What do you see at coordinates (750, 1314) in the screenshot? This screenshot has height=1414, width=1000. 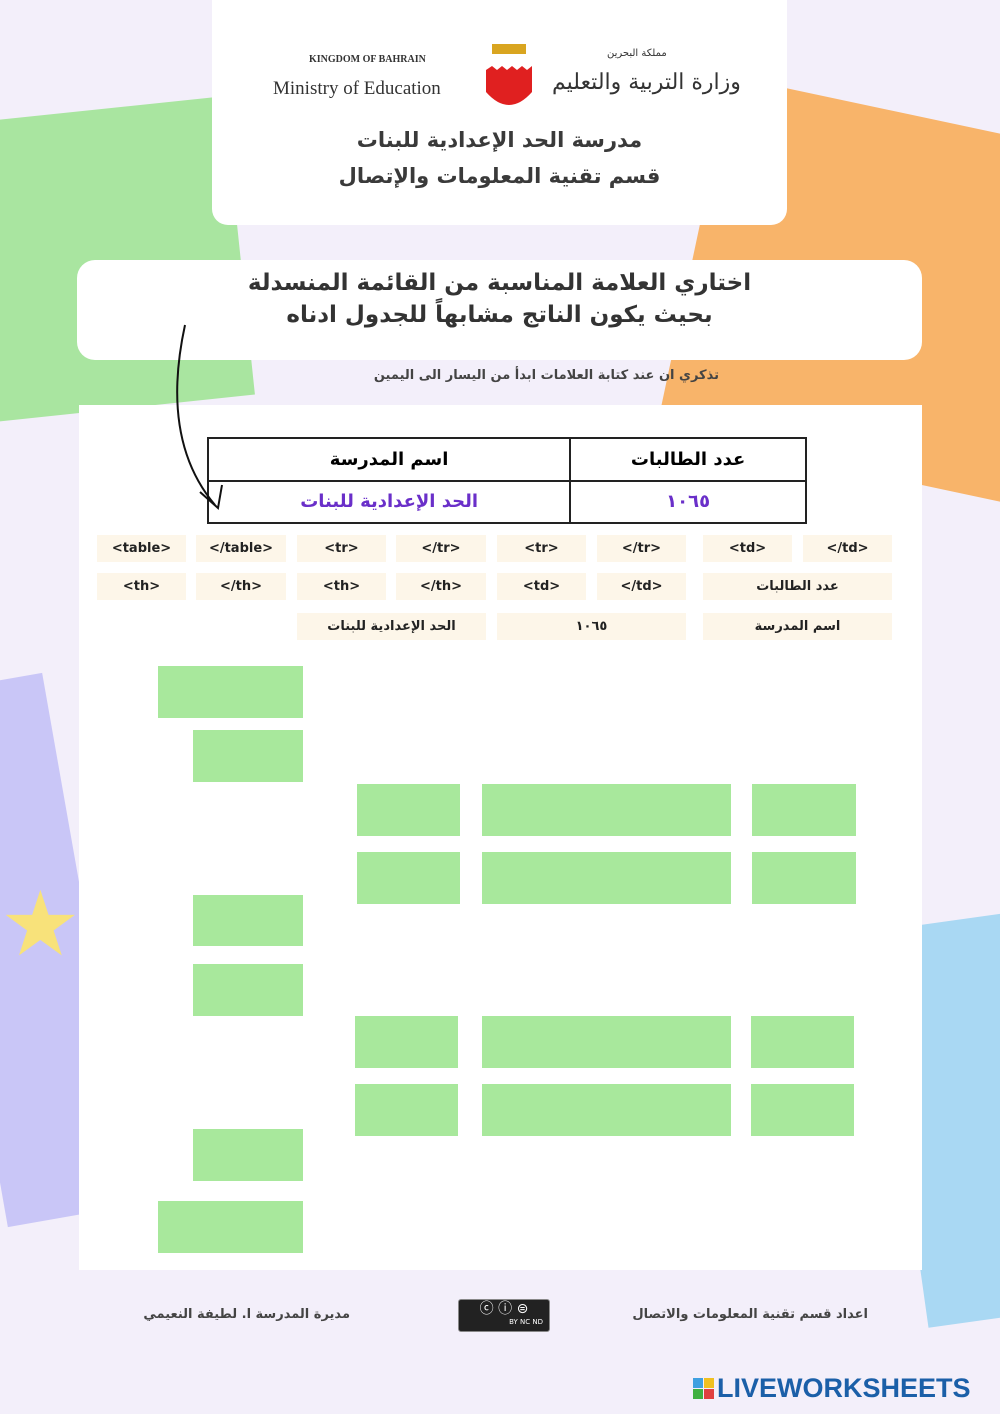 I see `prepared-by: اعداد قسم تقنية المعلومات والاتصال` at bounding box center [750, 1314].